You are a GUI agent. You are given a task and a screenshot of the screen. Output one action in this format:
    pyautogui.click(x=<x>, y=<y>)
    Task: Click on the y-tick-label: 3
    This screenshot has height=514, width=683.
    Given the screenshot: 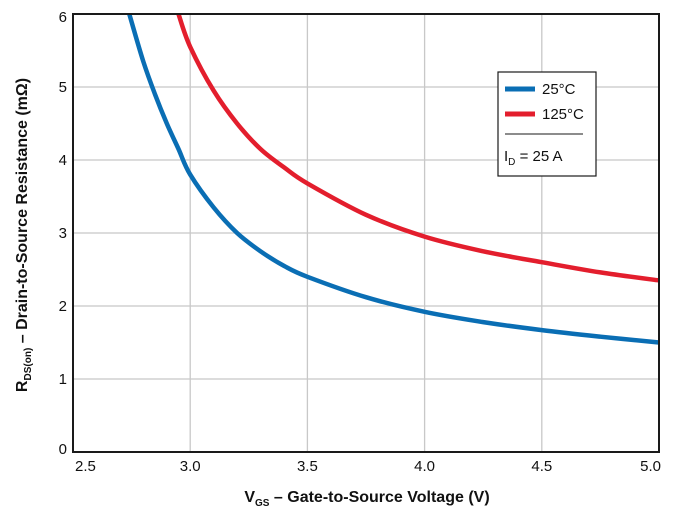 What is the action you would take?
    pyautogui.click(x=63, y=233)
    